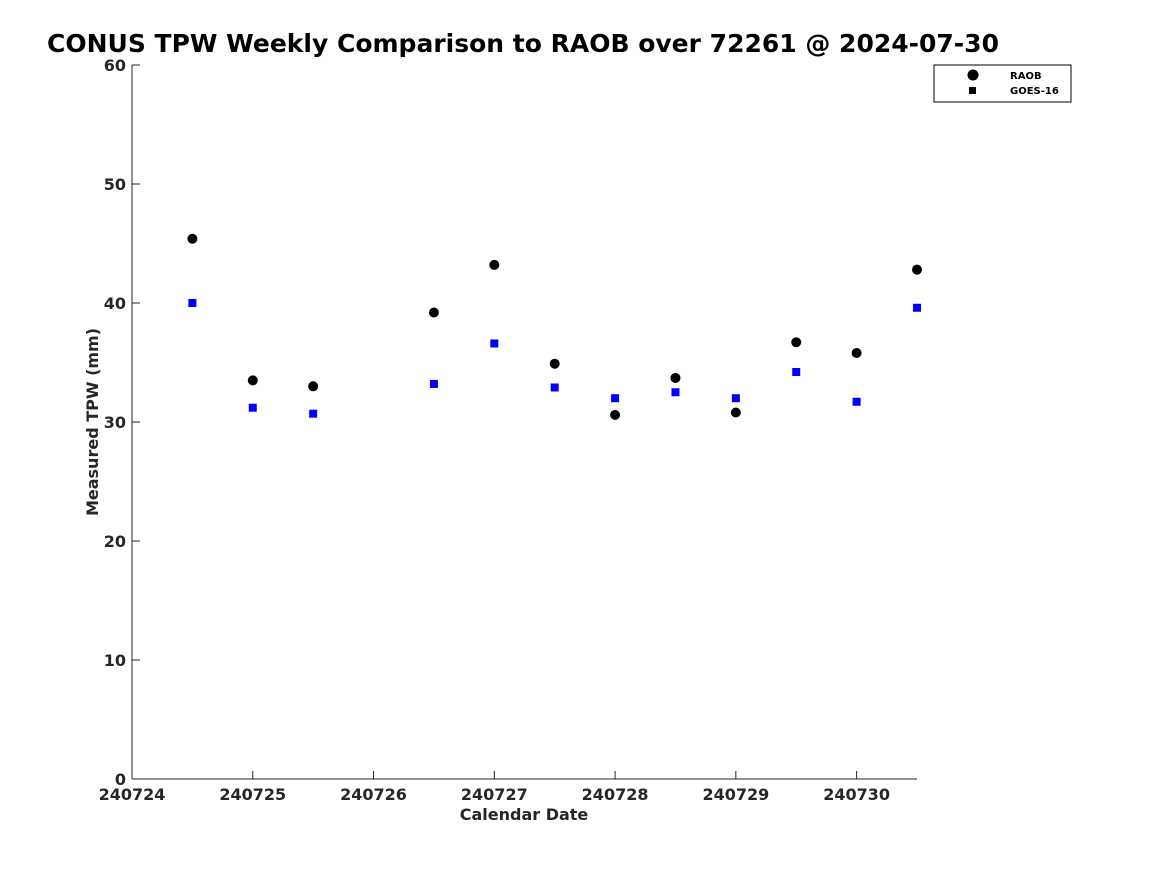  I want to click on x-tick-label: 240727, so click(494, 794).